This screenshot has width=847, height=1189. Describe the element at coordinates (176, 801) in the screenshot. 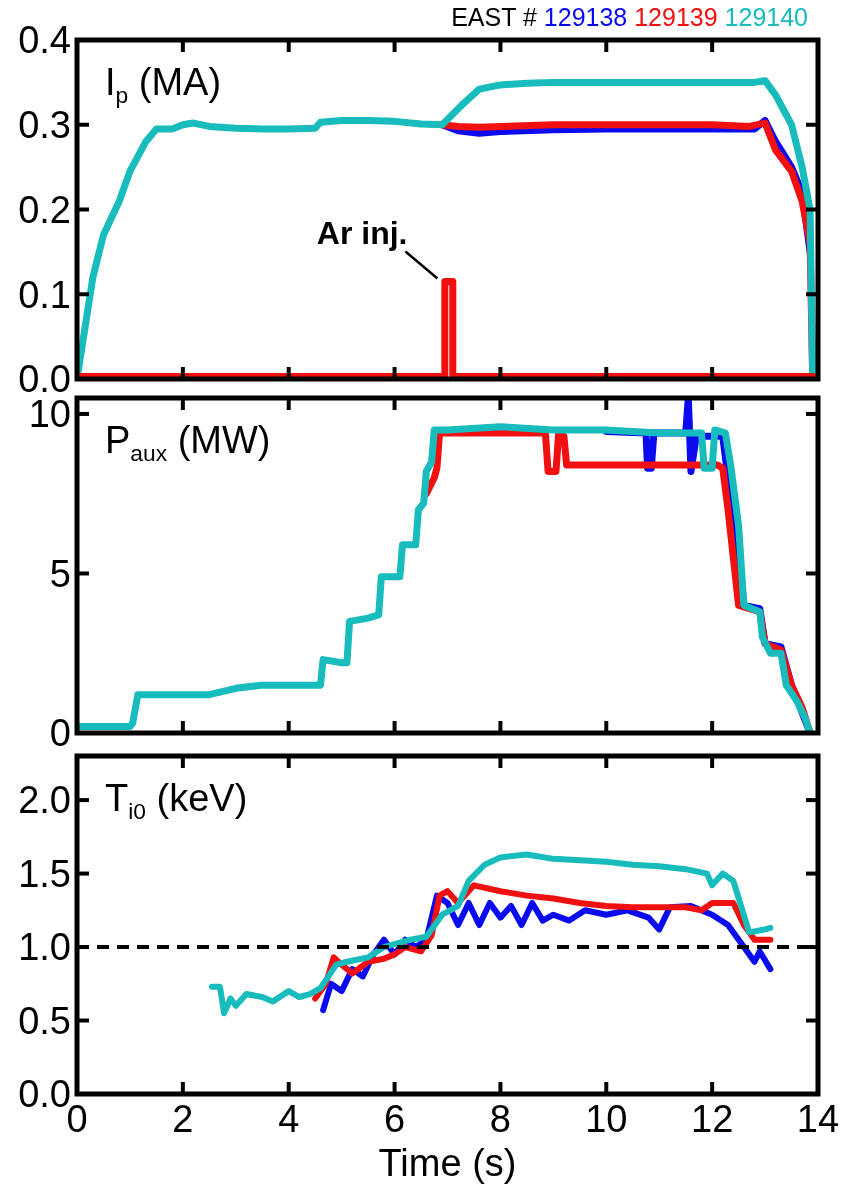

I see `y-axis-title: T$_{i0}$ (keV)` at that location.